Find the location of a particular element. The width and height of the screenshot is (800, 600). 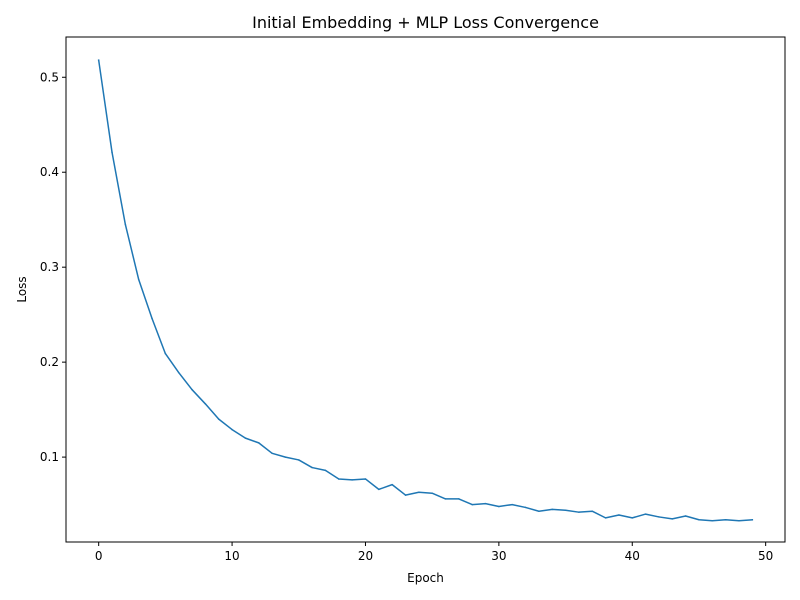

x-tick-label: 50 is located at coordinates (765, 556).